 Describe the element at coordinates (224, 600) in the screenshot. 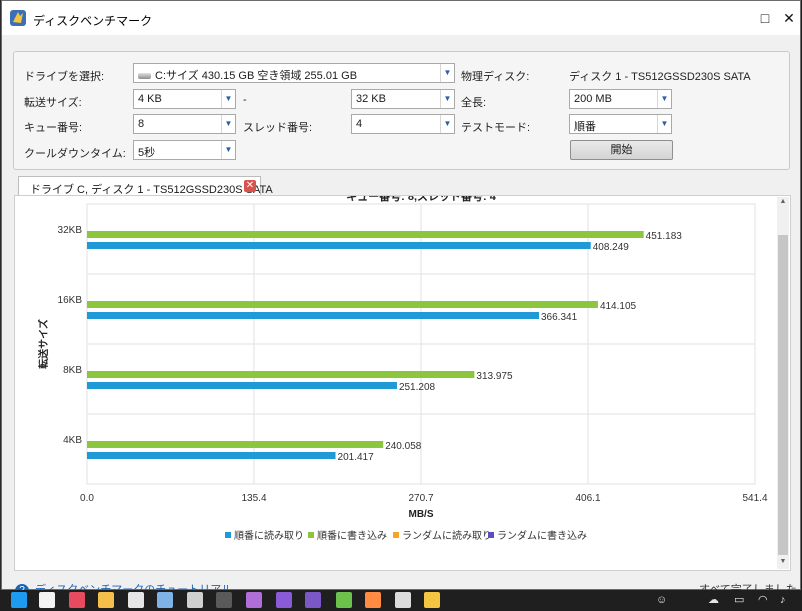

I see `calculator-icon` at that location.